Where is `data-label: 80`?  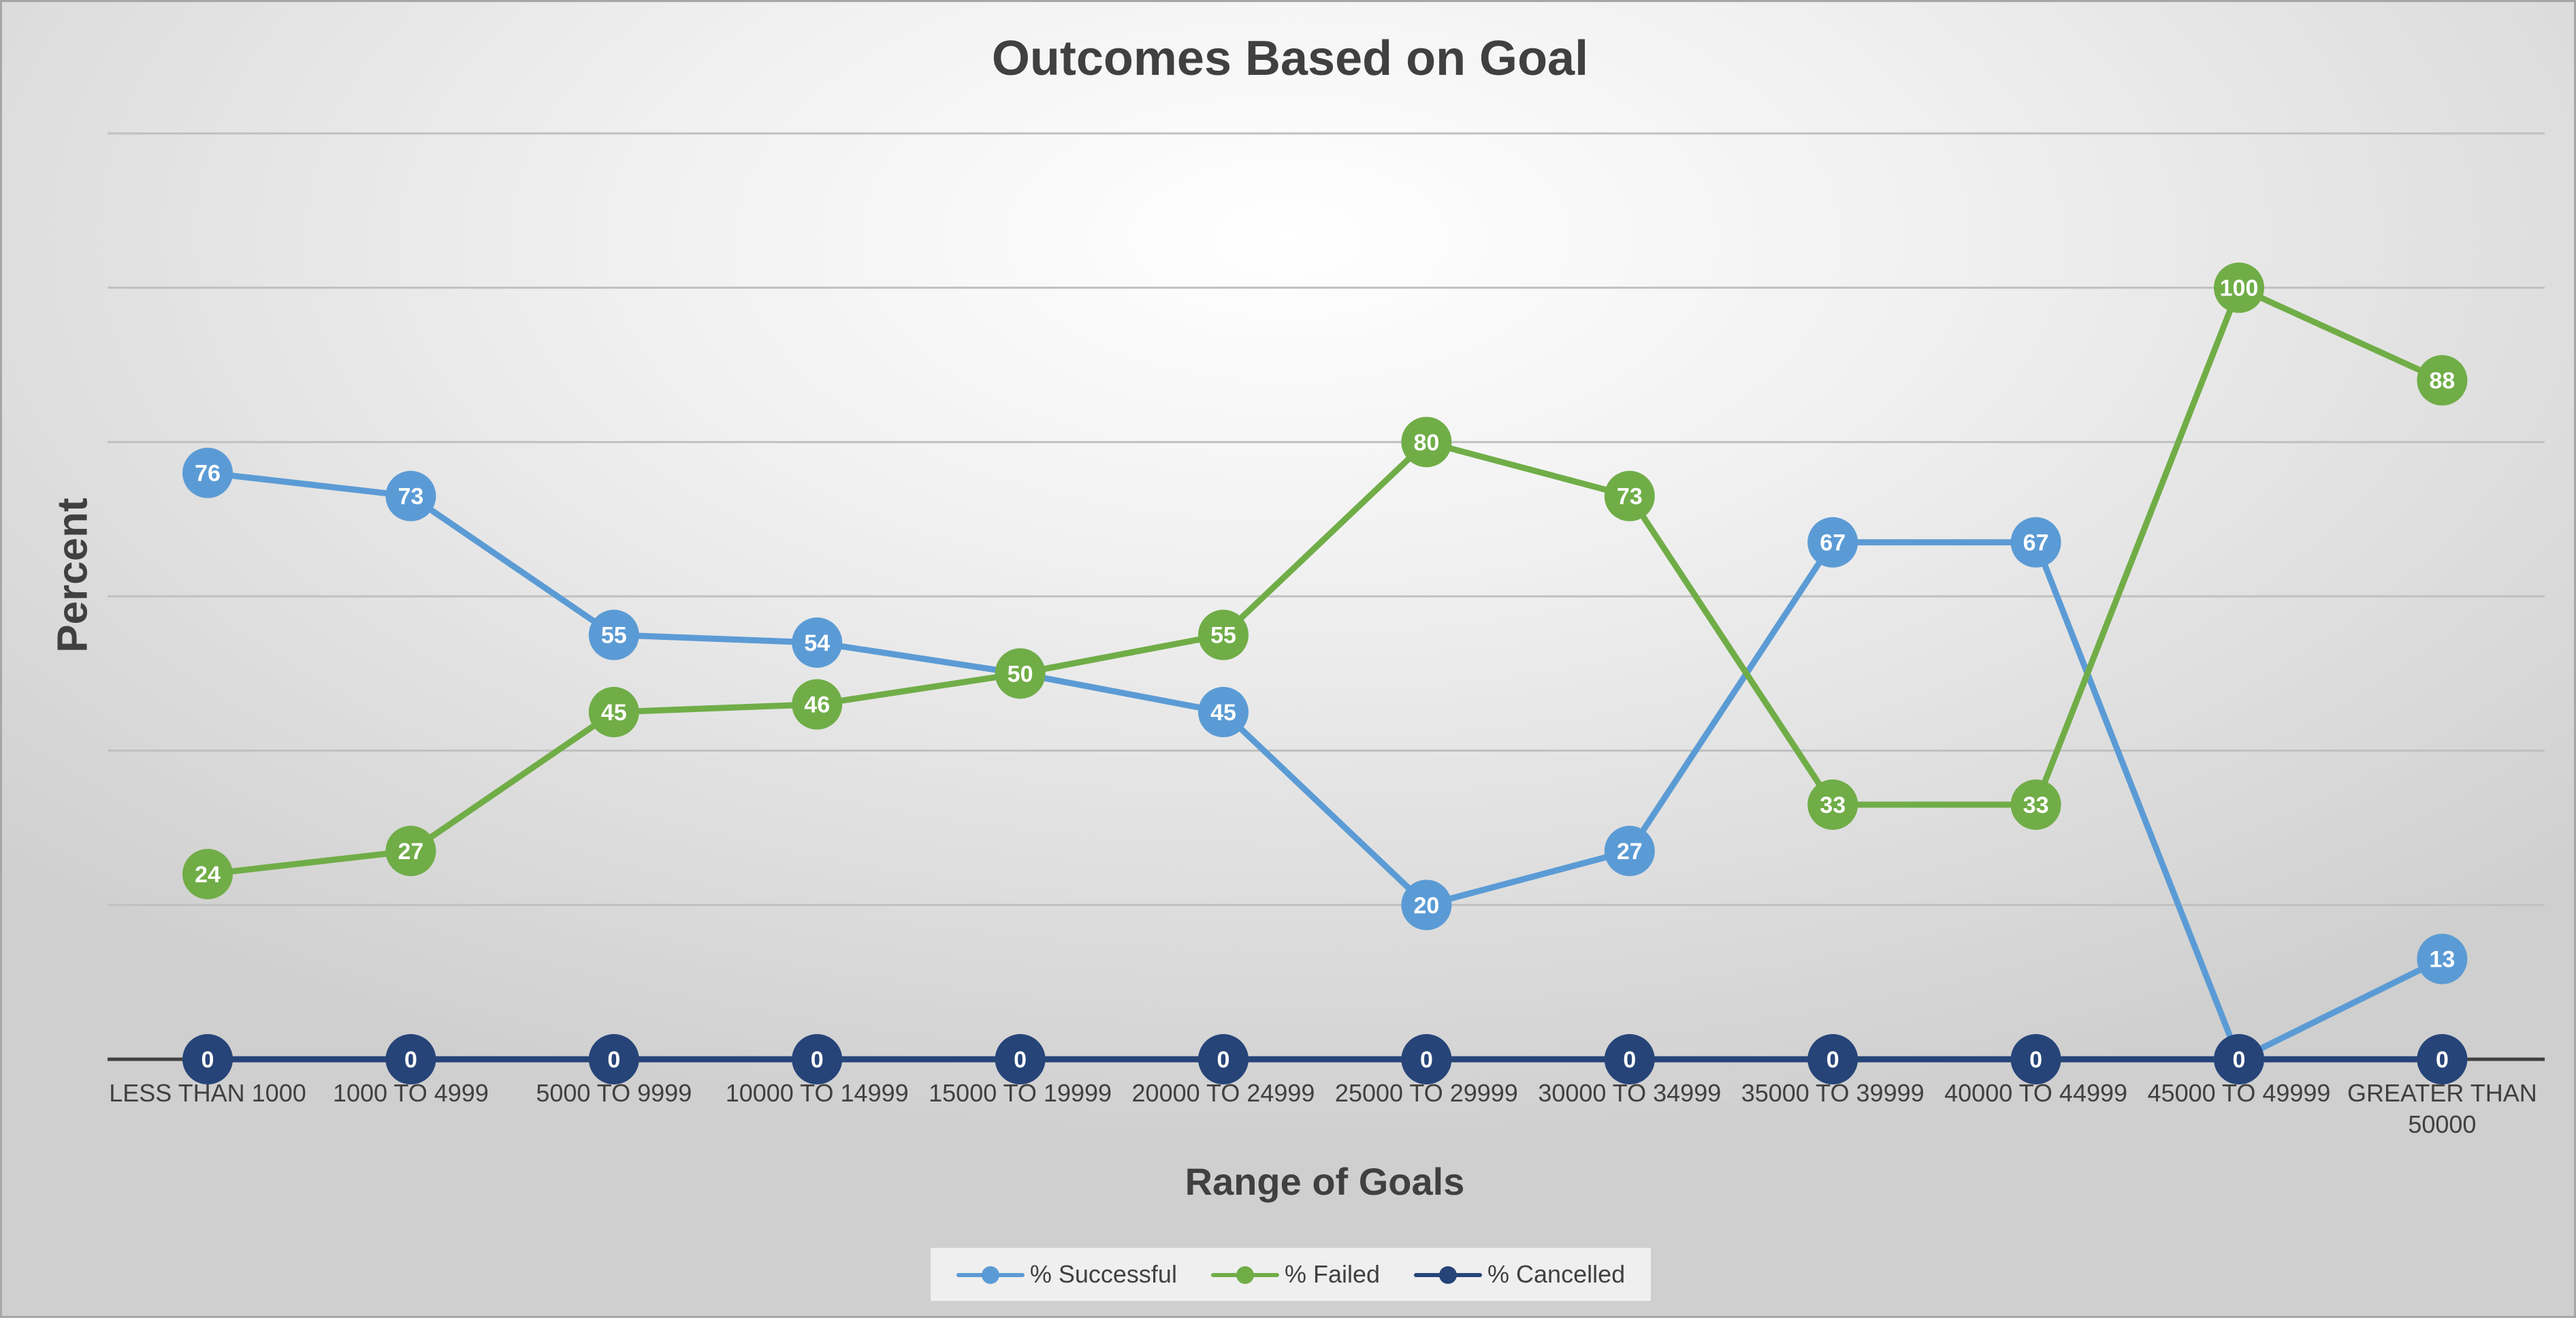
data-label: 80 is located at coordinates (1426, 443).